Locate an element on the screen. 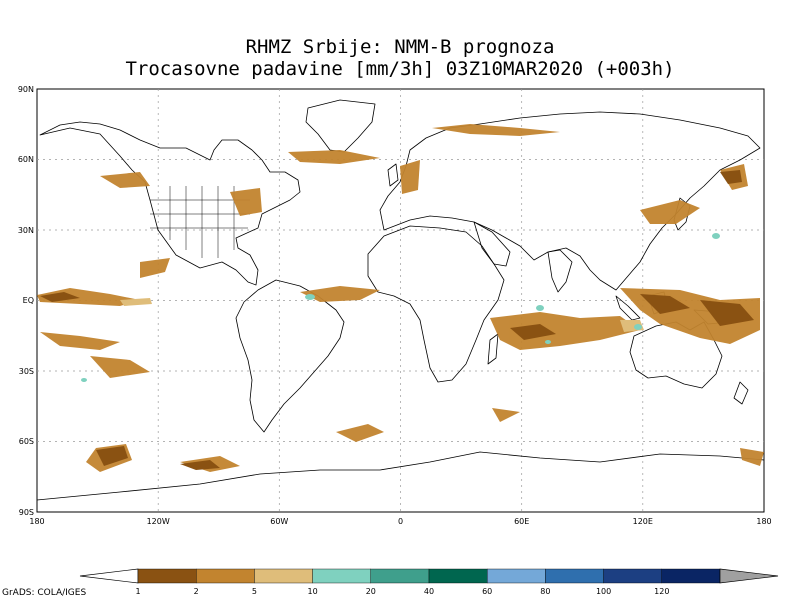 The height and width of the screenshot is (600, 800). colorbar-level-label: 80 is located at coordinates (545, 591).